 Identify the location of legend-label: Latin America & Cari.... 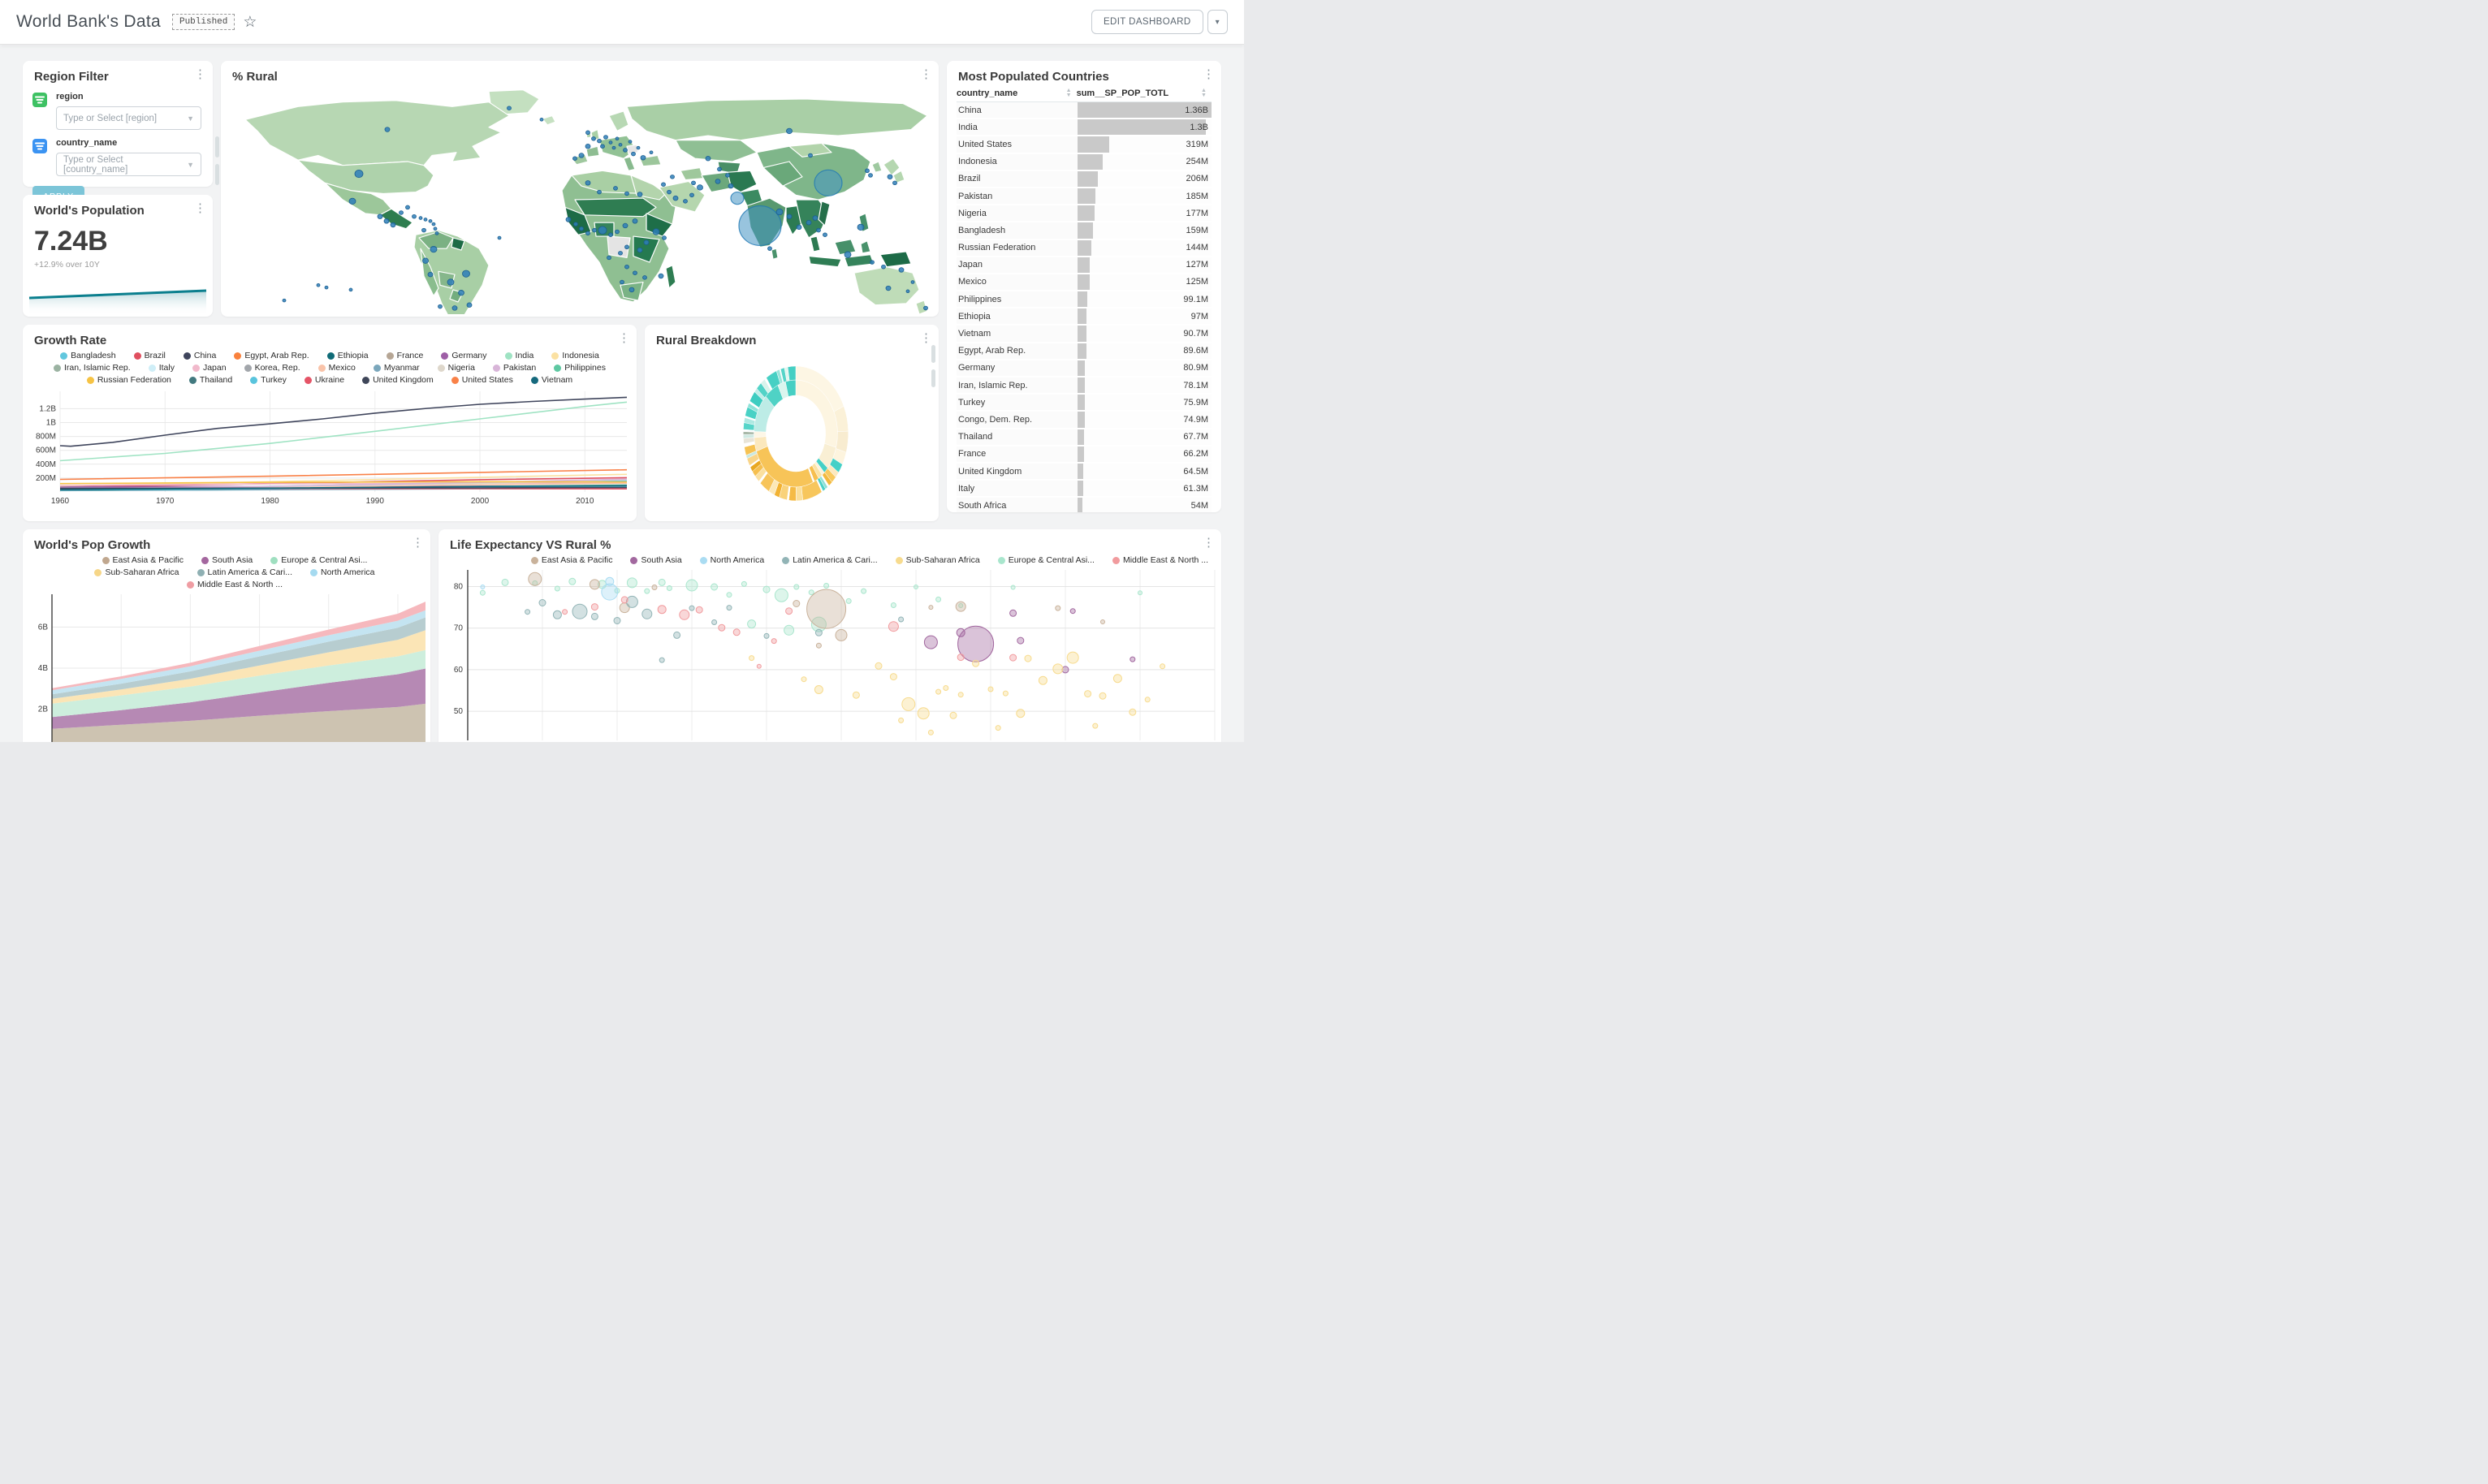
(835, 560).